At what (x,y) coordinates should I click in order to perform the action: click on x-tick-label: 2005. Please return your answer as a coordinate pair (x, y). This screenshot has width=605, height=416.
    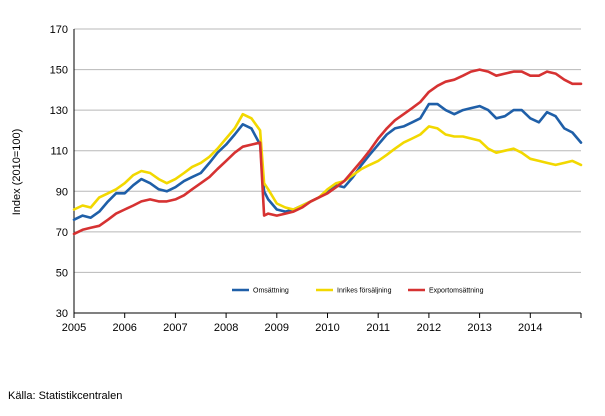
    Looking at the image, I should click on (74, 328).